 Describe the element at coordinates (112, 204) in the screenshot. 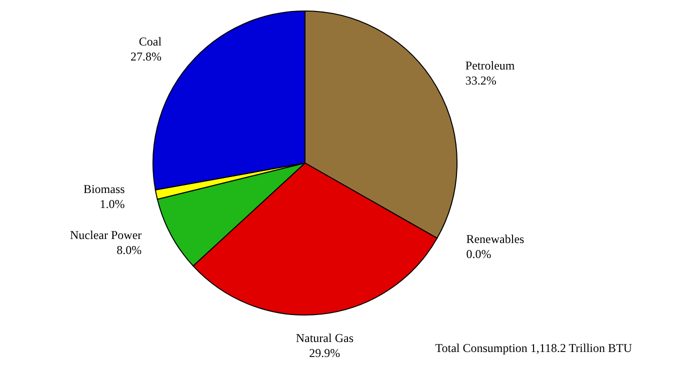

I see `data-label: 1.0%` at that location.